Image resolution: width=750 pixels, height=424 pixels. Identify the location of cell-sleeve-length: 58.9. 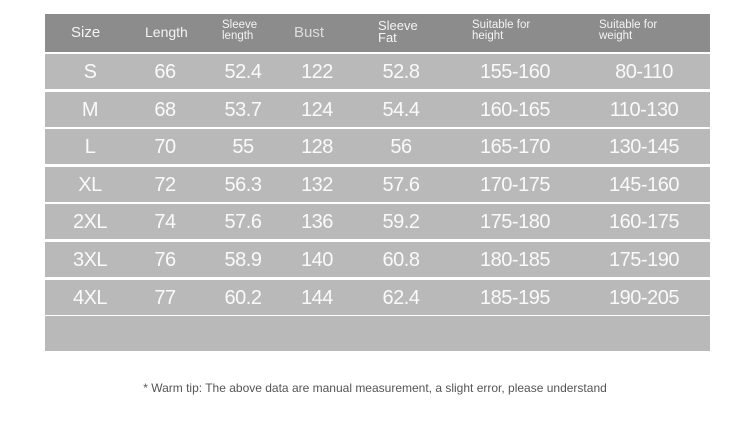
(243, 260).